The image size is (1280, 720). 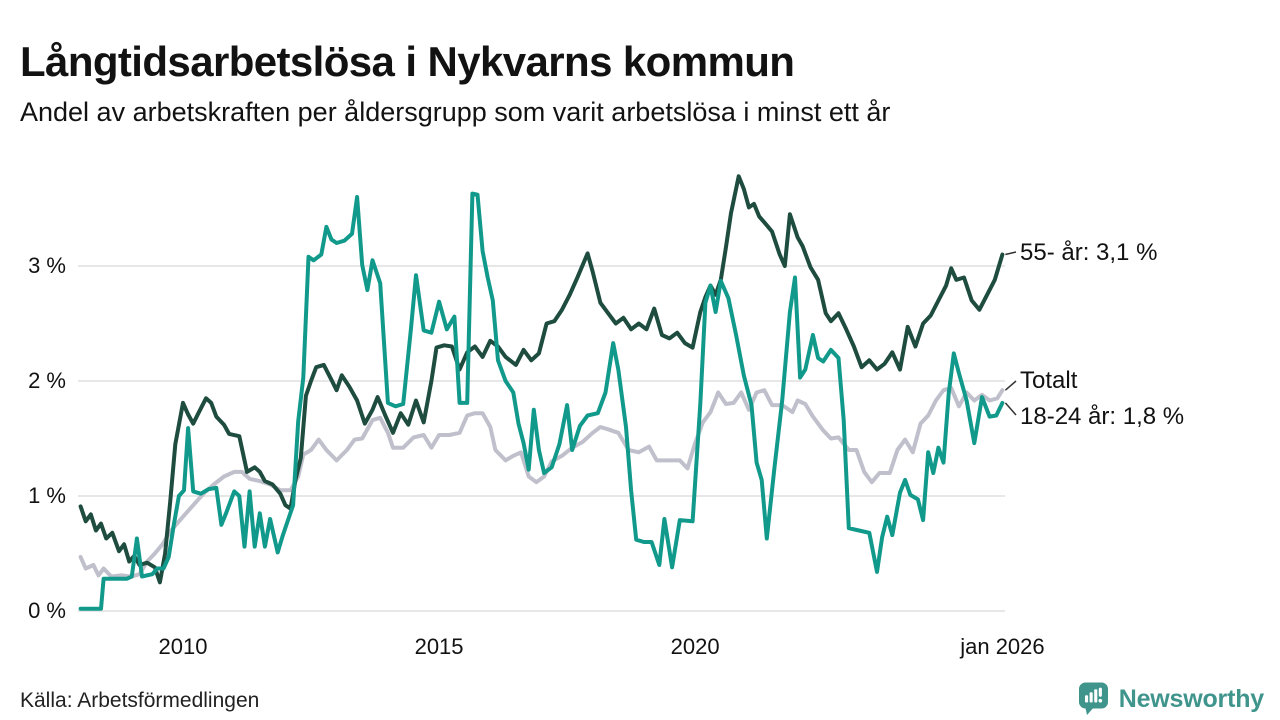 What do you see at coordinates (1002, 646) in the screenshot?
I see `x-tick-label: jan 2026` at bounding box center [1002, 646].